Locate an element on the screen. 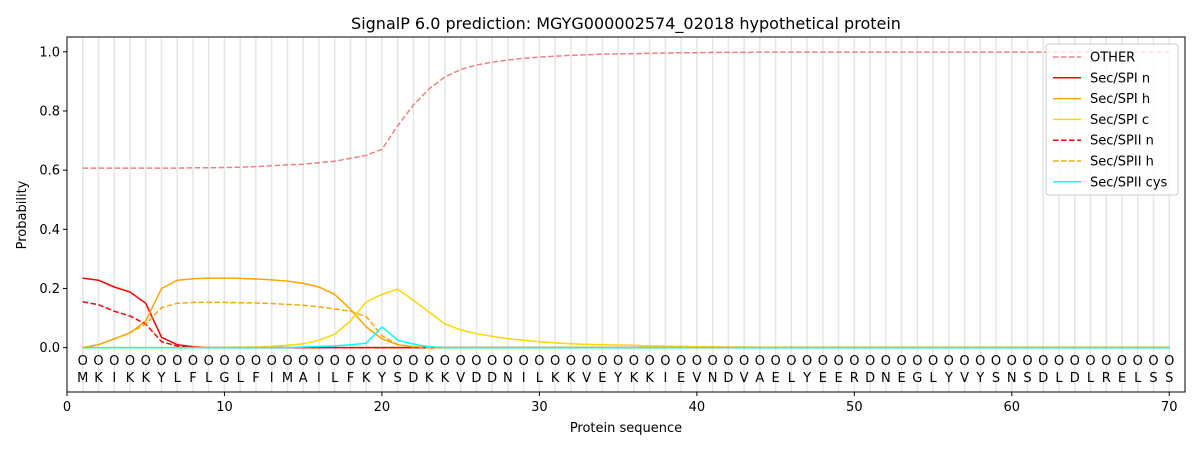  residue-label: M is located at coordinates (82, 378).